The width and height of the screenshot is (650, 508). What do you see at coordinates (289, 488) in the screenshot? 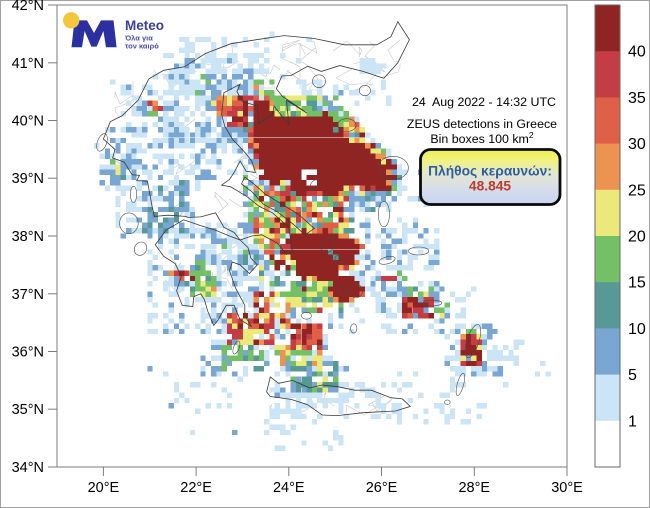
I see `svg-text: 24°E` at bounding box center [289, 488].